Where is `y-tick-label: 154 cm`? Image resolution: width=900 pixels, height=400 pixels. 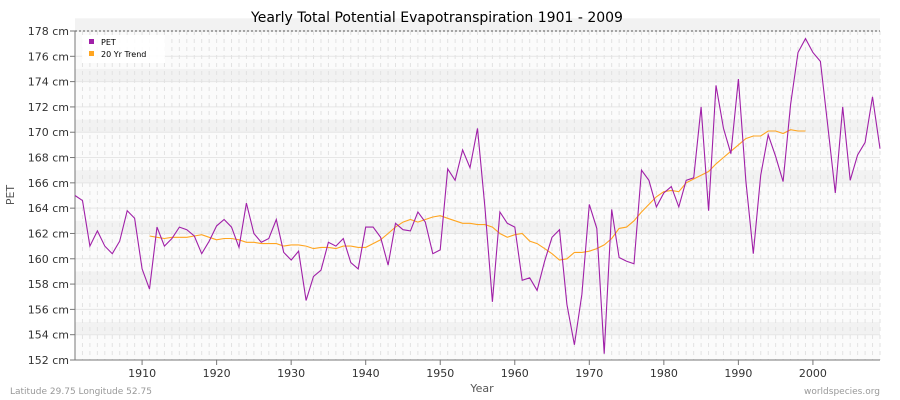
y-tick-label: 154 cm is located at coordinates (48, 335).